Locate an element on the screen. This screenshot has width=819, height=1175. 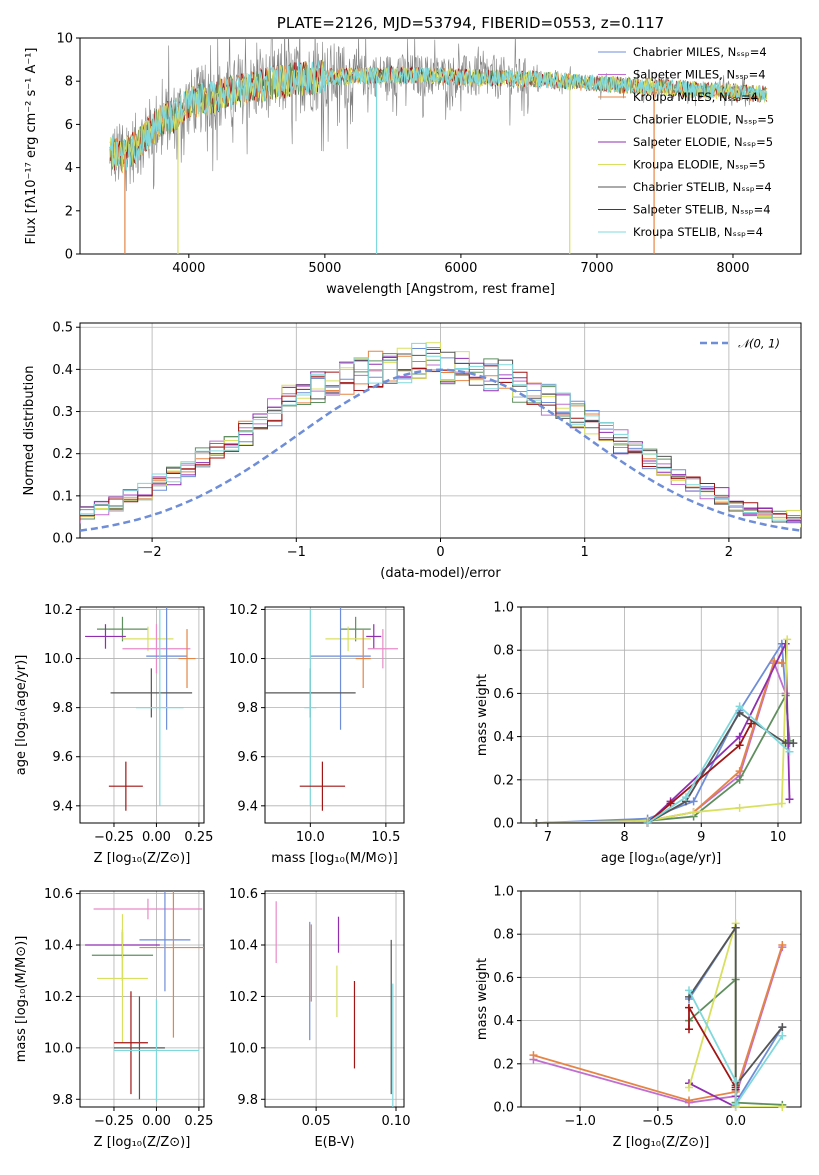
normal-curve is located at coordinates (440, 450).